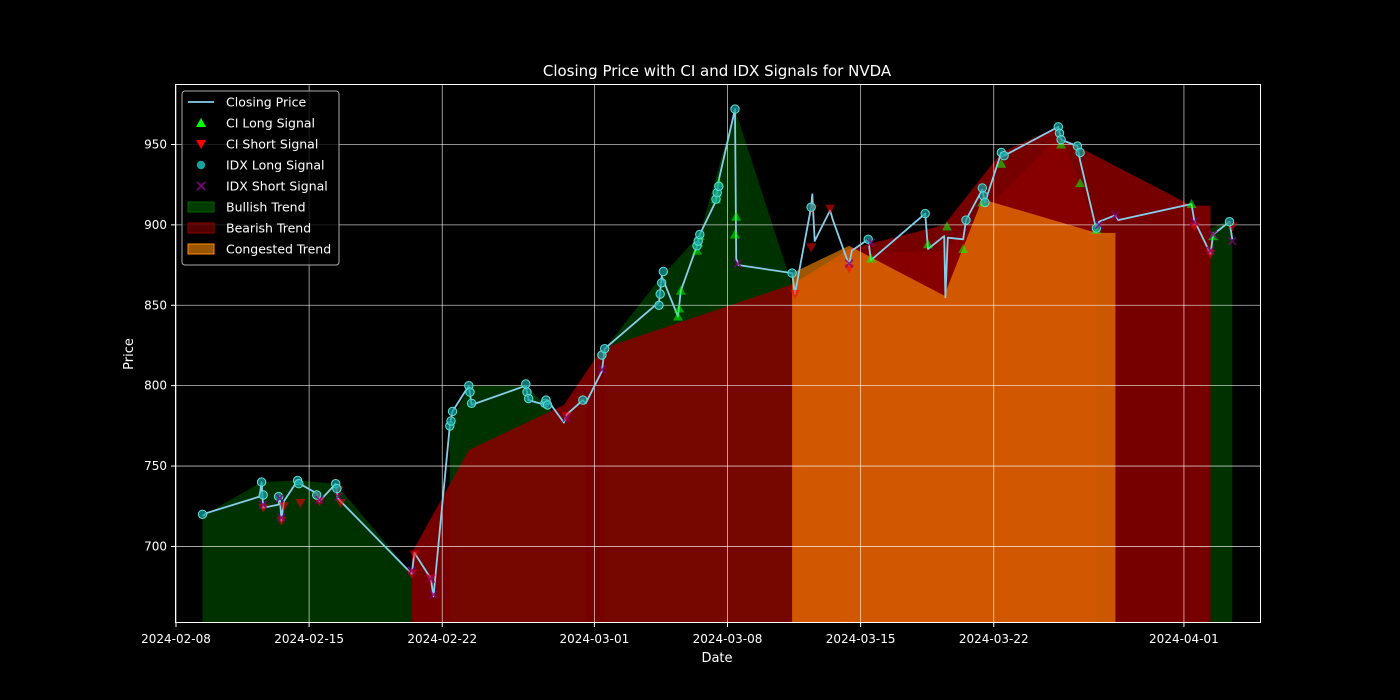  Describe the element at coordinates (268, 228) in the screenshot. I see `legend-label-bearish-trend: Bearish Trend` at that location.